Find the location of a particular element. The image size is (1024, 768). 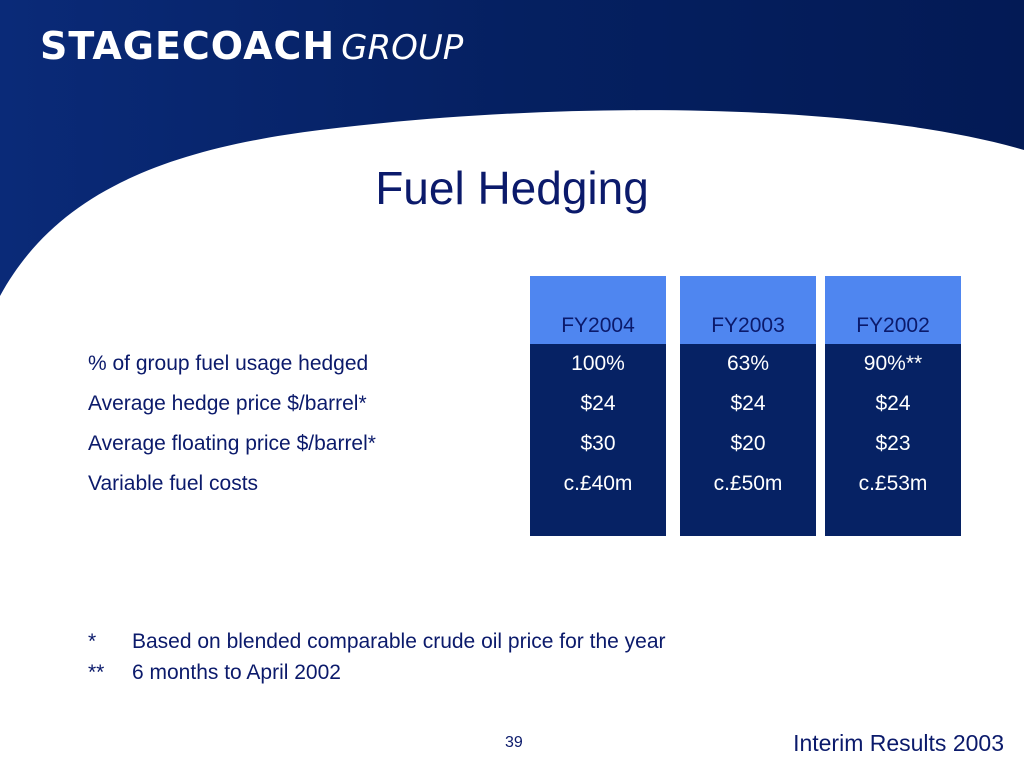

footnote-mark: ** is located at coordinates (96, 672).